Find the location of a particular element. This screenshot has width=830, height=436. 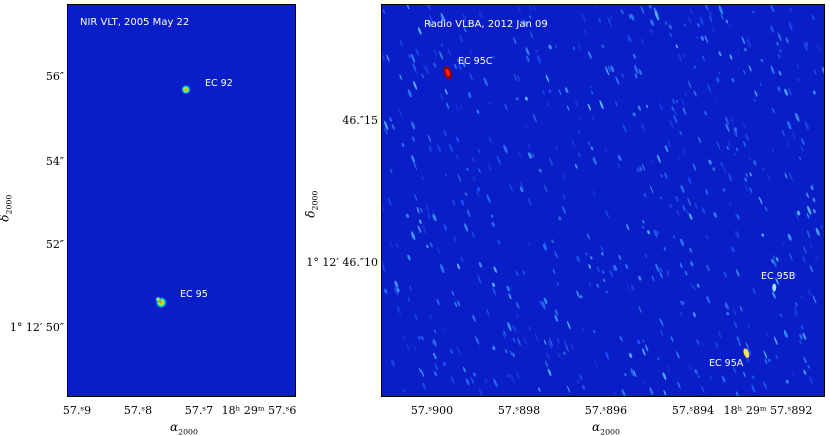

left-x-axis-label: α2000 is located at coordinates (184, 428).